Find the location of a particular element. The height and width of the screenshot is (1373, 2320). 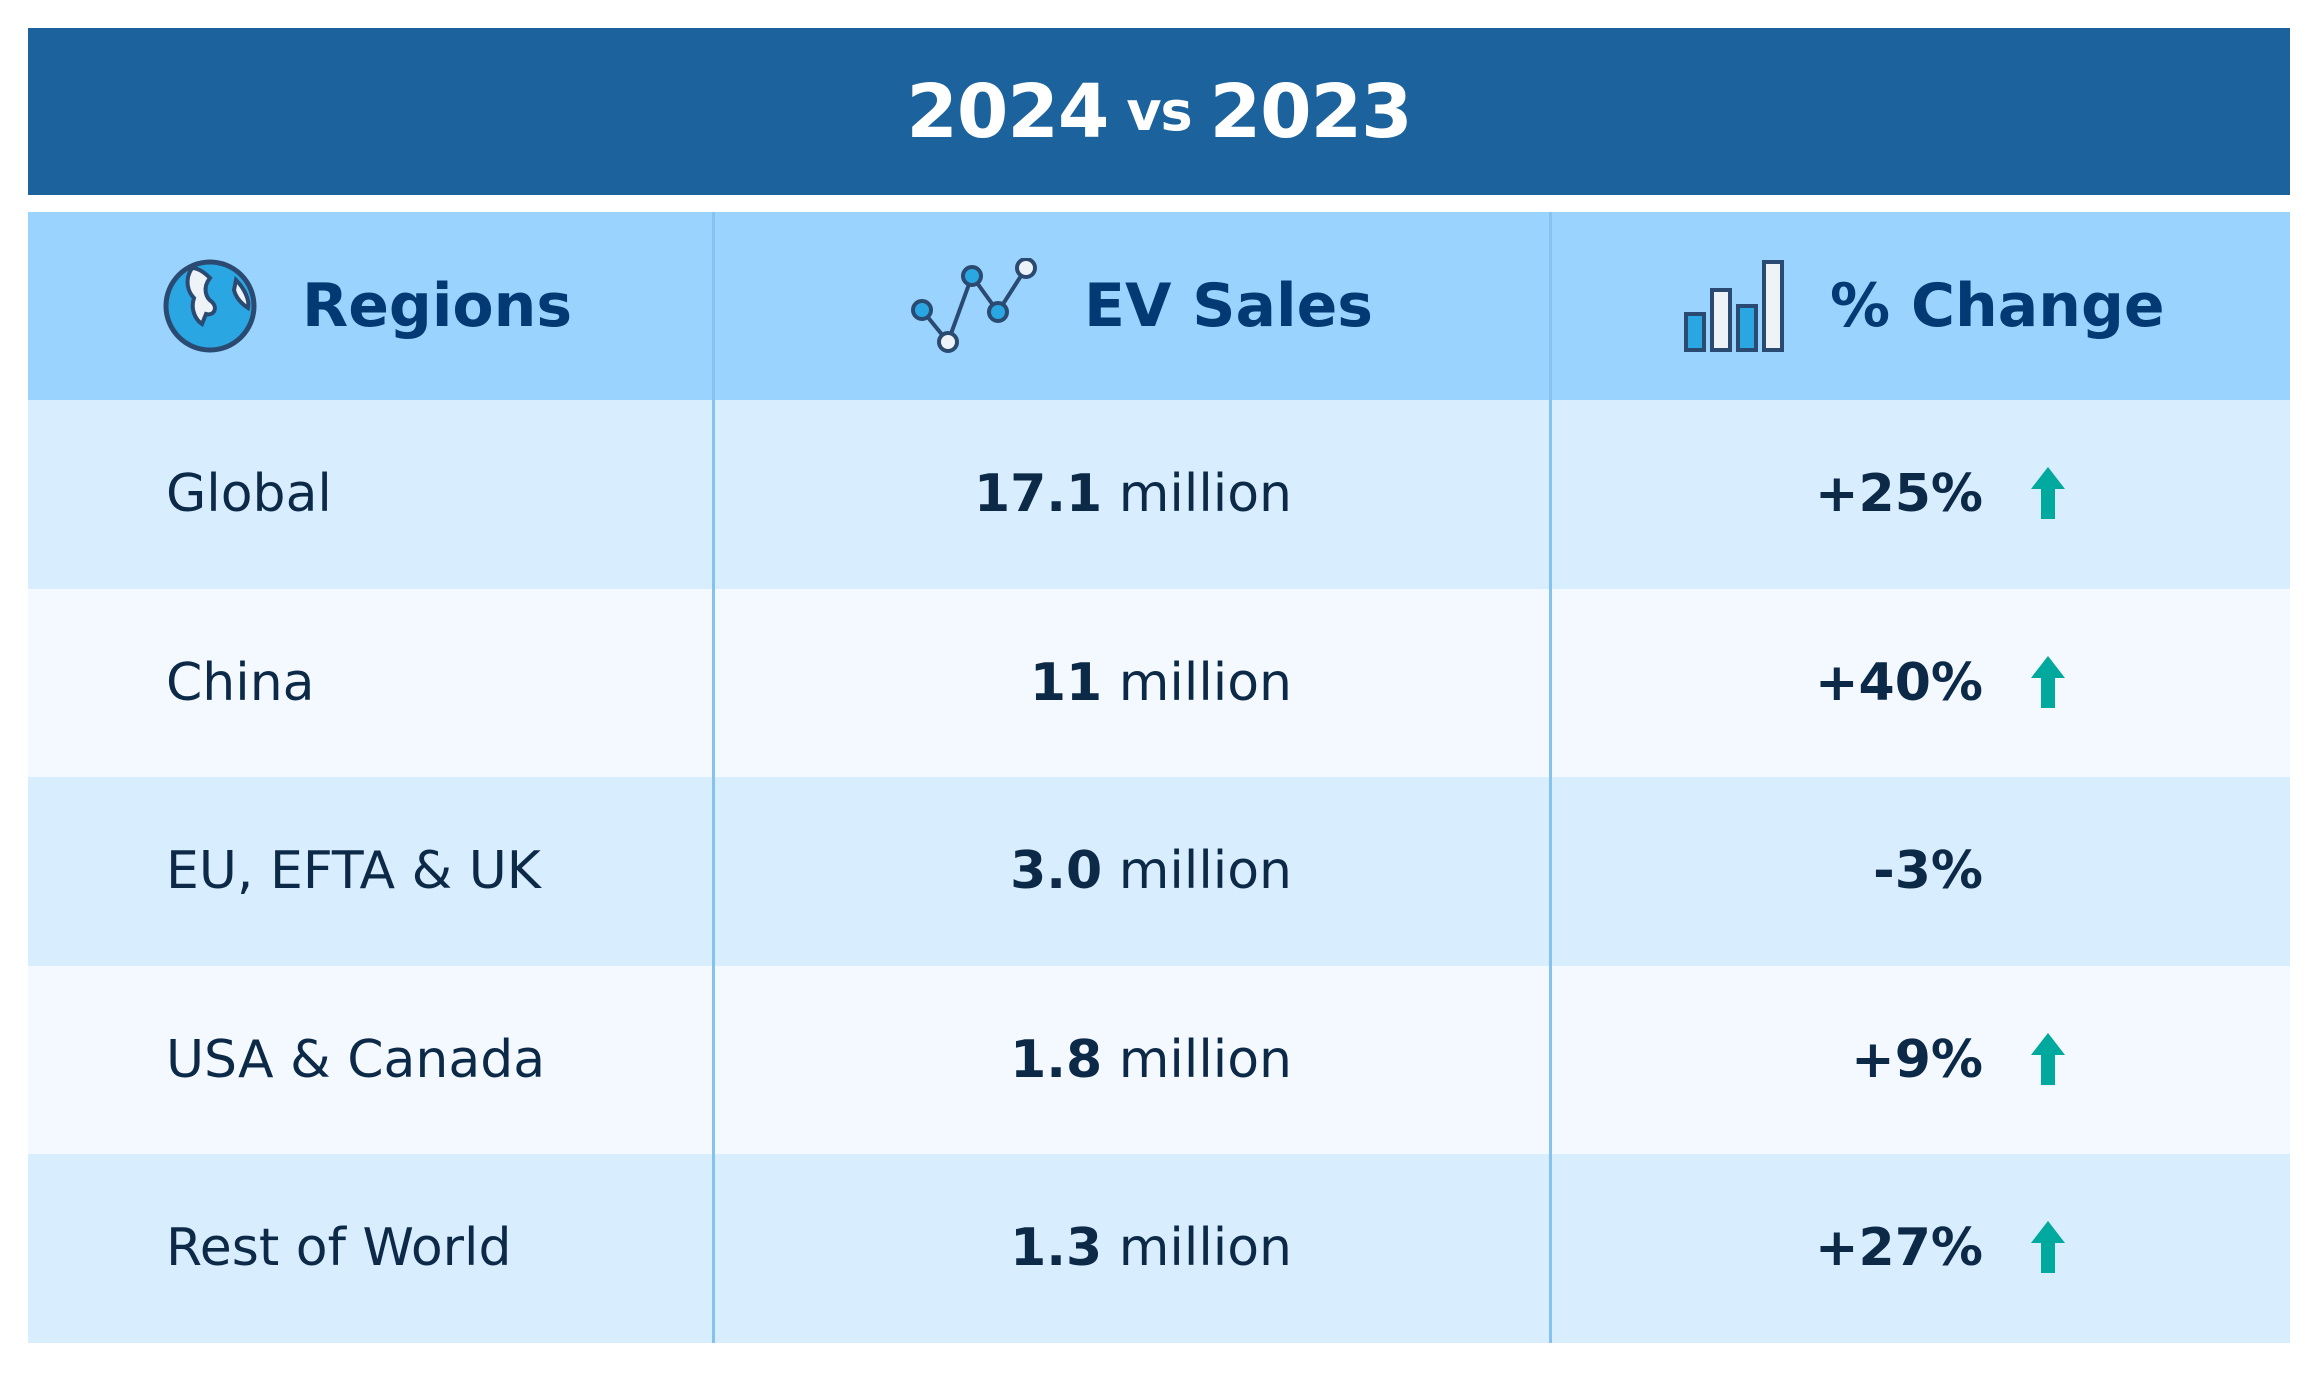

region-name: EU, EFTA & UK is located at coordinates (353, 871).